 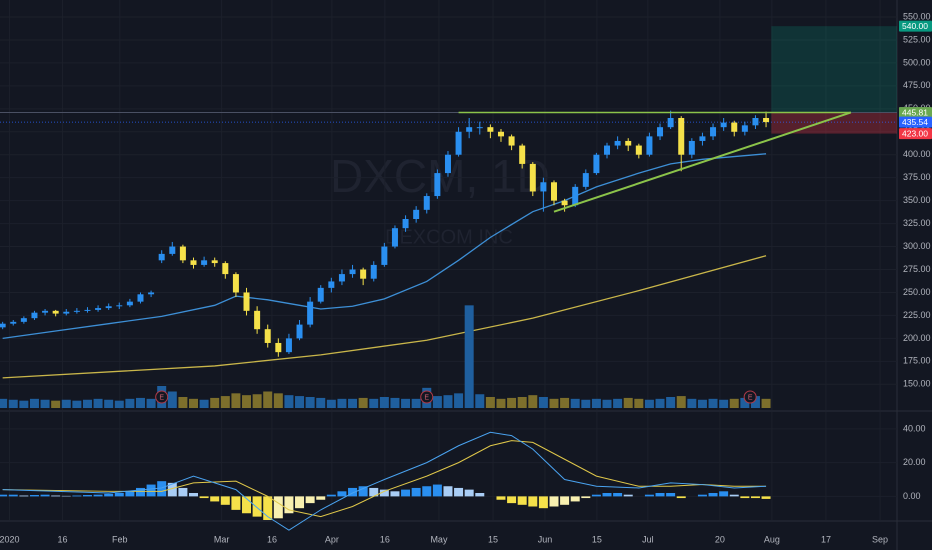 I want to click on x-tick-label: Feb, so click(x=120, y=539).